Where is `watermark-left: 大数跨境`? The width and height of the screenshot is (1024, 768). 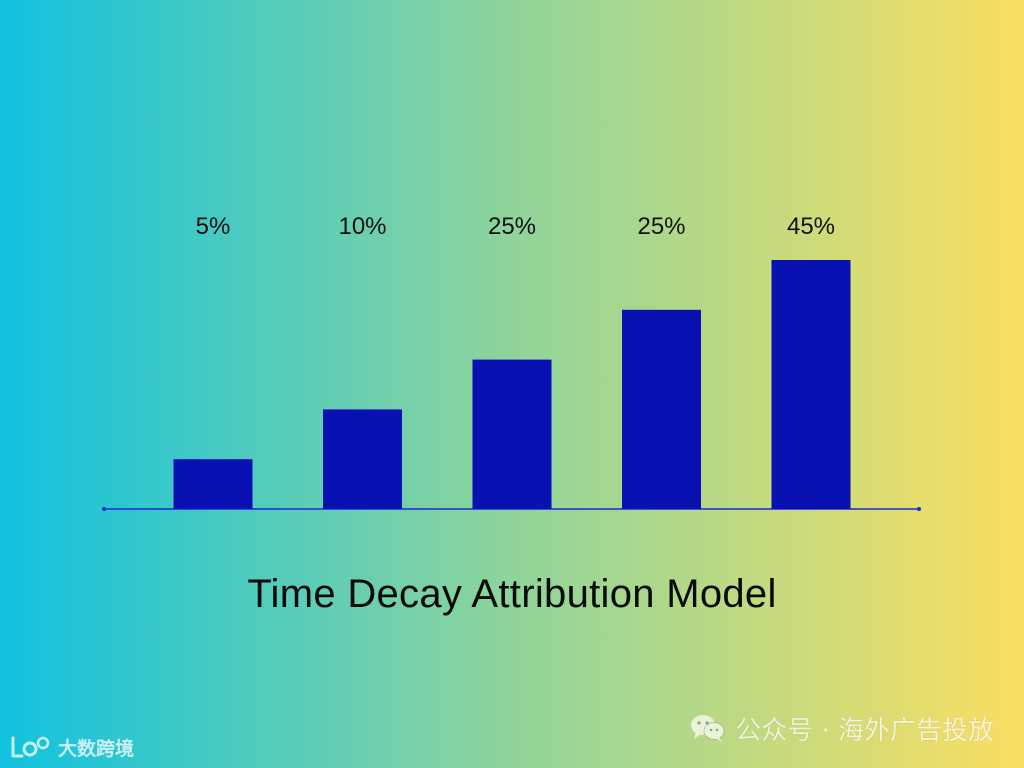
watermark-left: 大数跨境 is located at coordinates (72, 747).